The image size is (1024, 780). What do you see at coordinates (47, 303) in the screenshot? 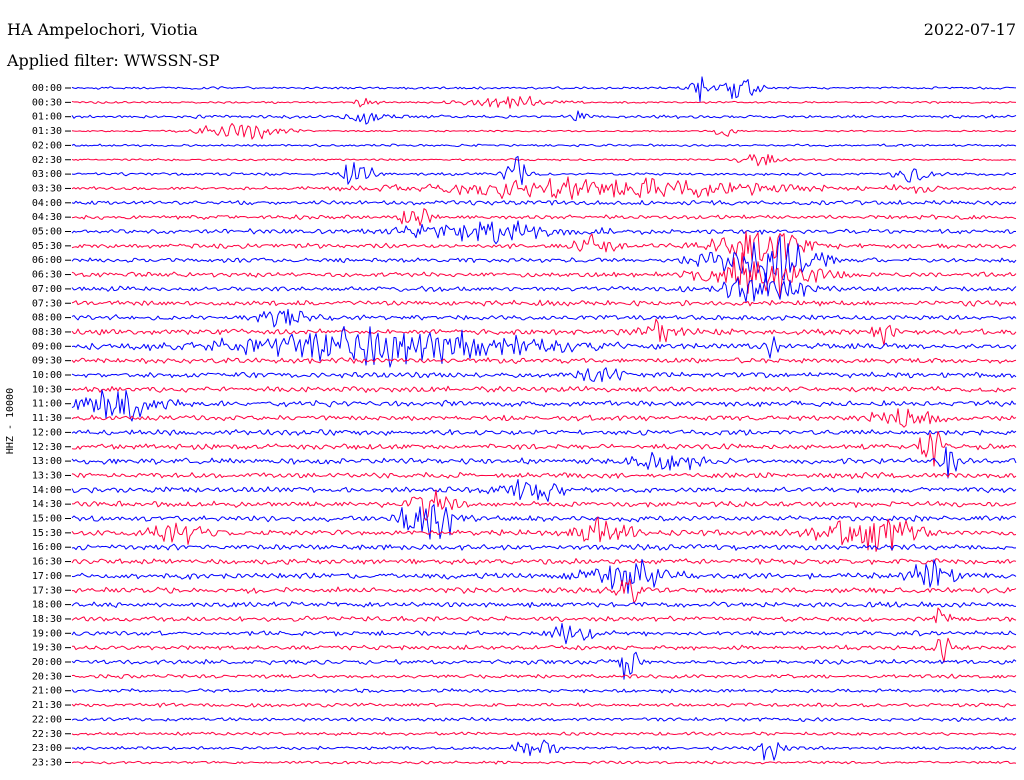
I see `trace-time-label: 07:30` at bounding box center [47, 303].